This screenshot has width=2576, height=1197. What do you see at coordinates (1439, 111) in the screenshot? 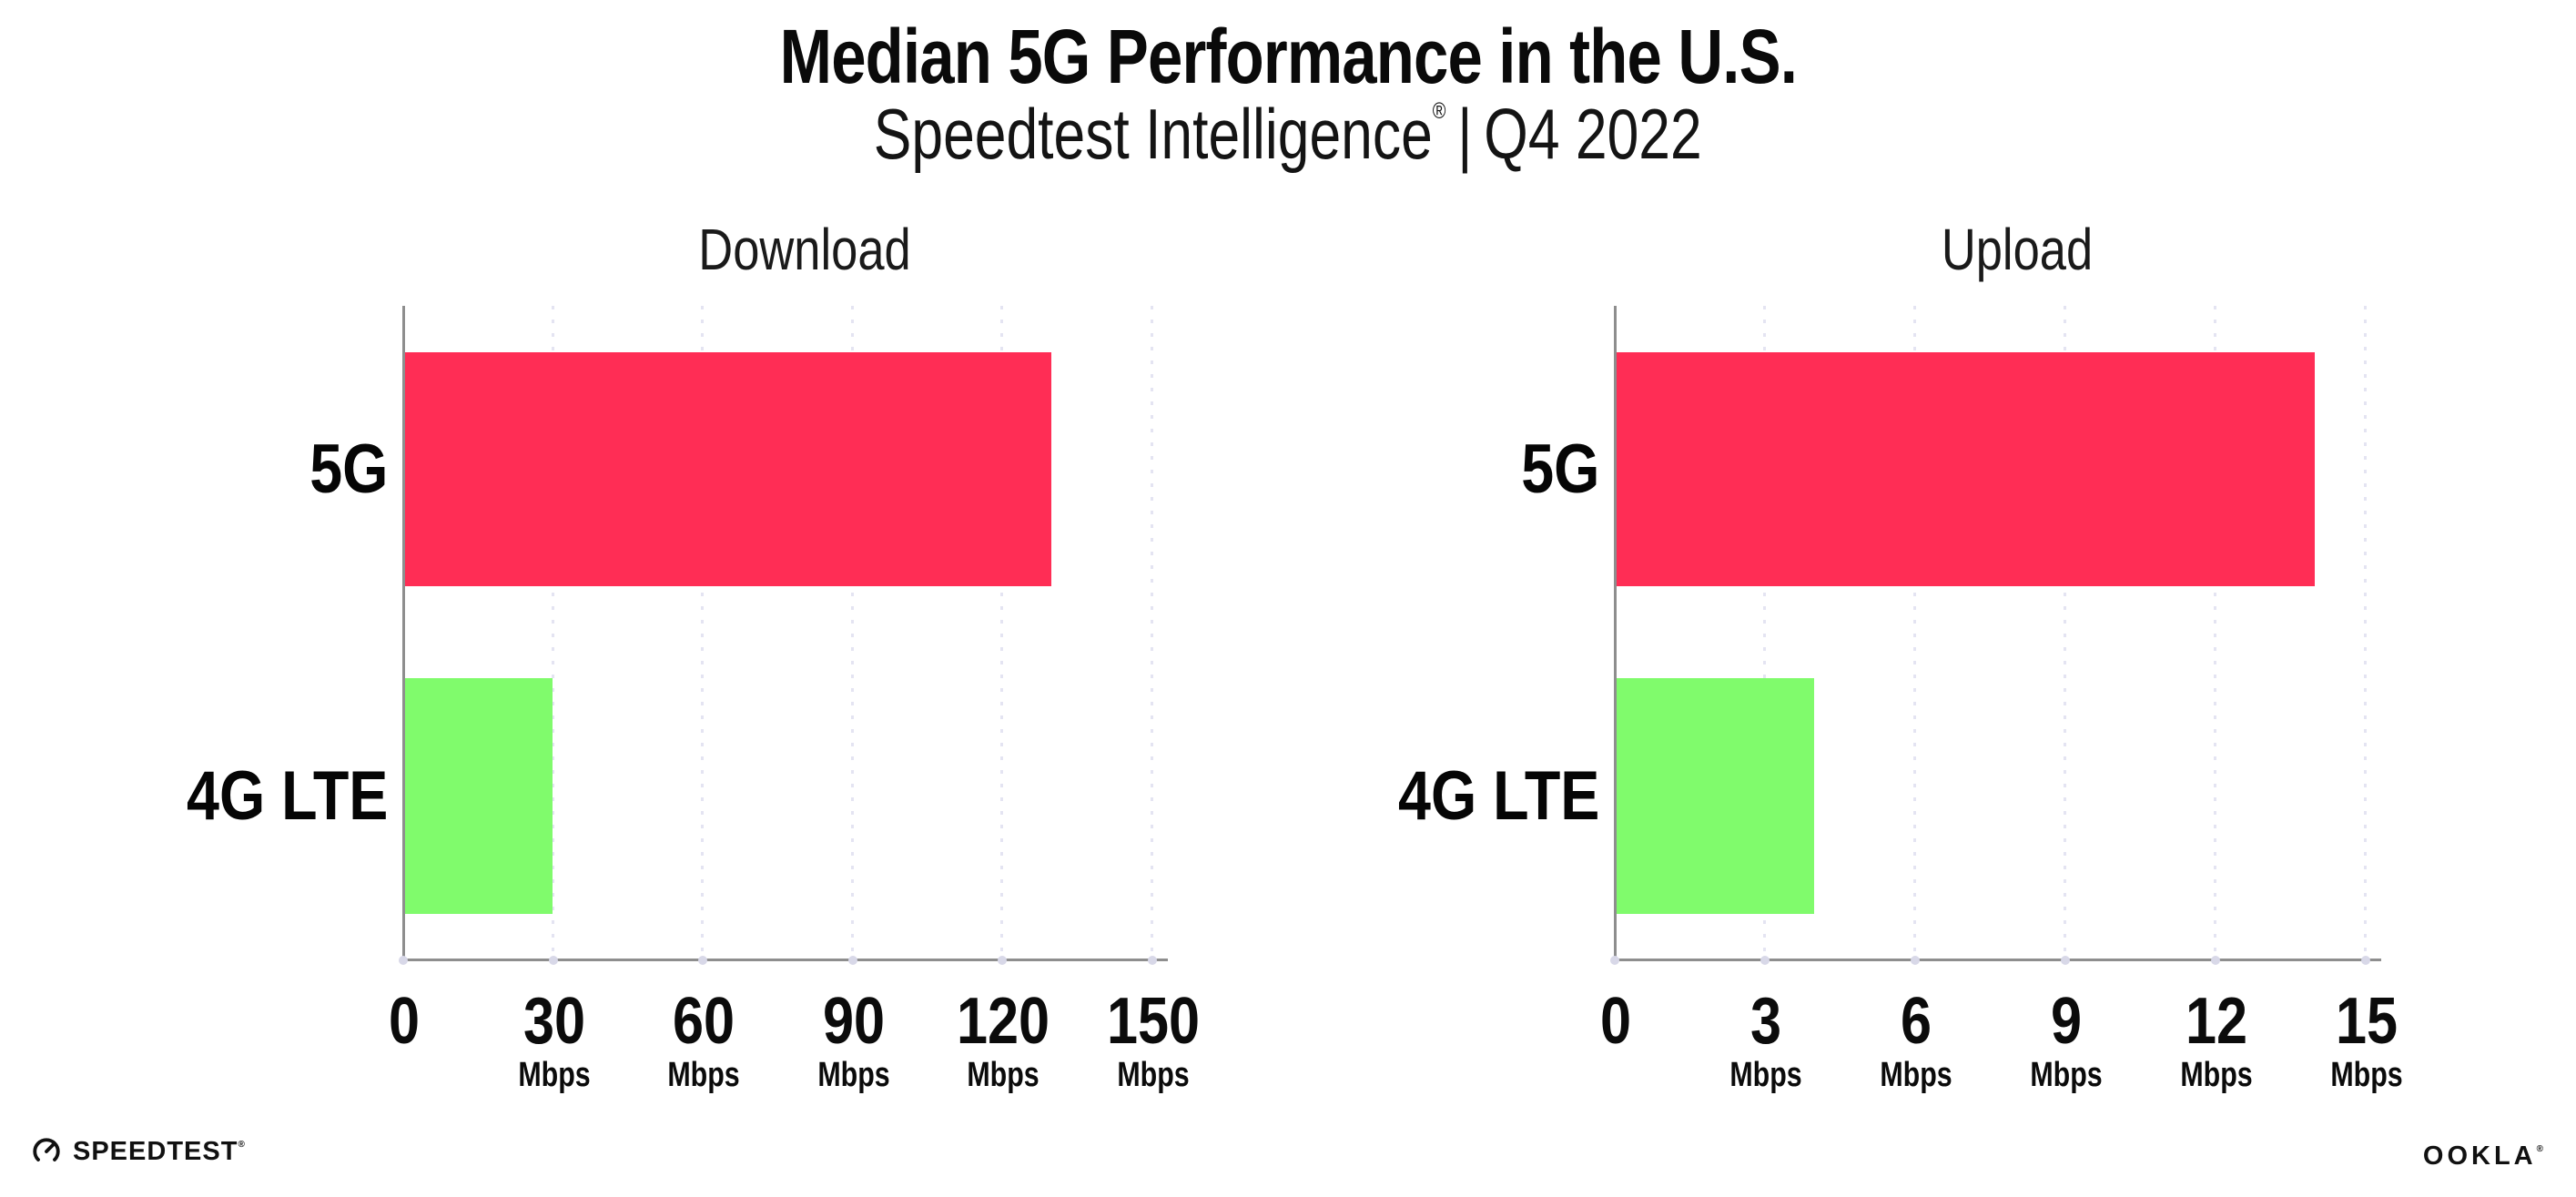
I see `registered-mark-icon: ®` at bounding box center [1439, 111].